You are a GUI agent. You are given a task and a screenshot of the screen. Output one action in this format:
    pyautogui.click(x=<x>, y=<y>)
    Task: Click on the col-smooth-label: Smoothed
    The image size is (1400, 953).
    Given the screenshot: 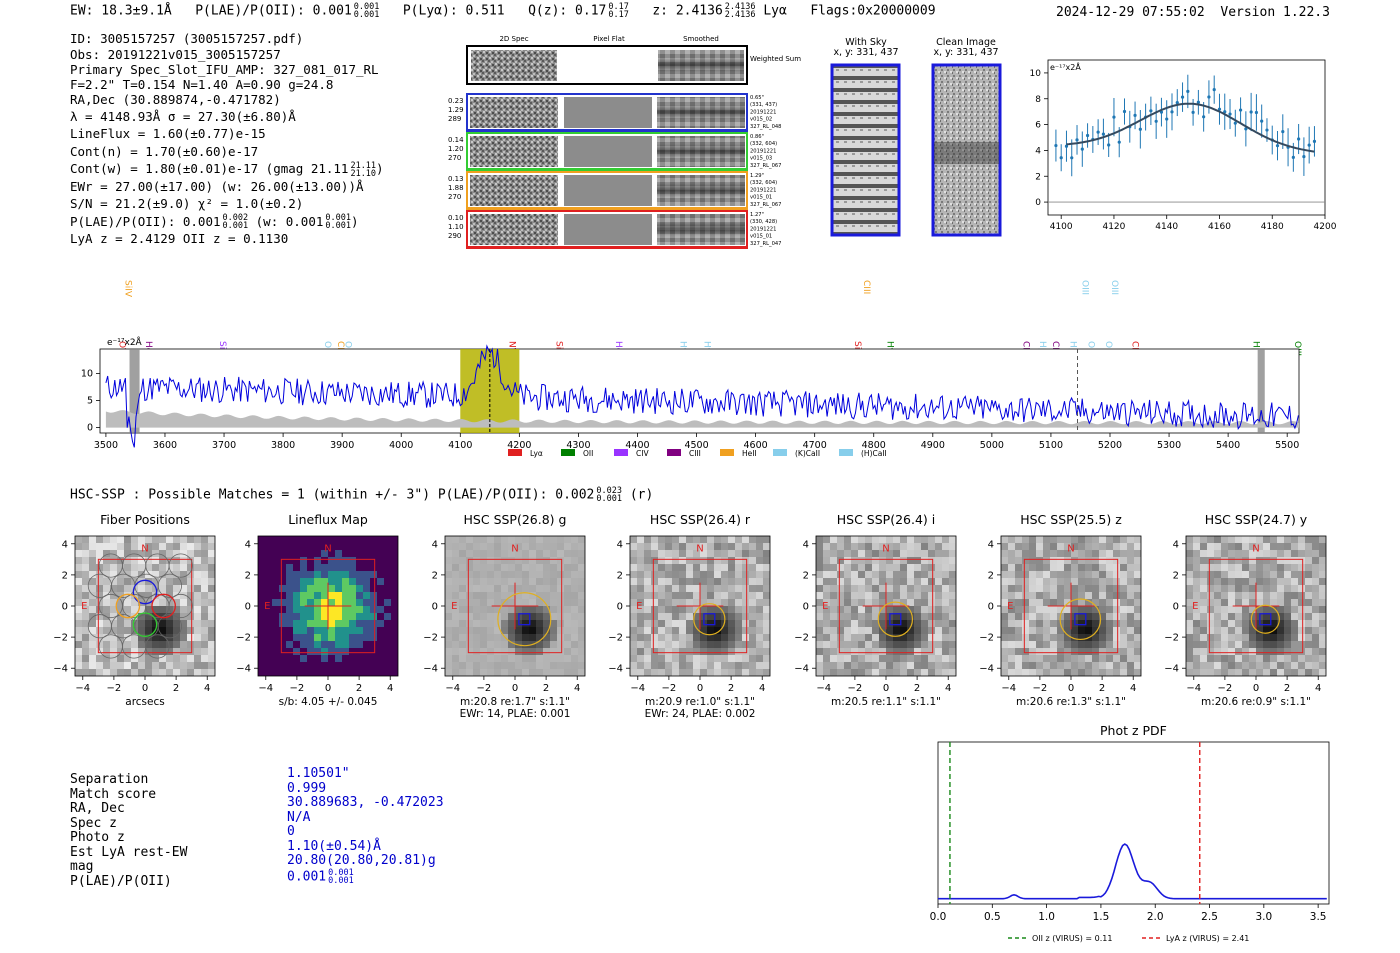 What is the action you would take?
    pyautogui.click(x=701, y=39)
    